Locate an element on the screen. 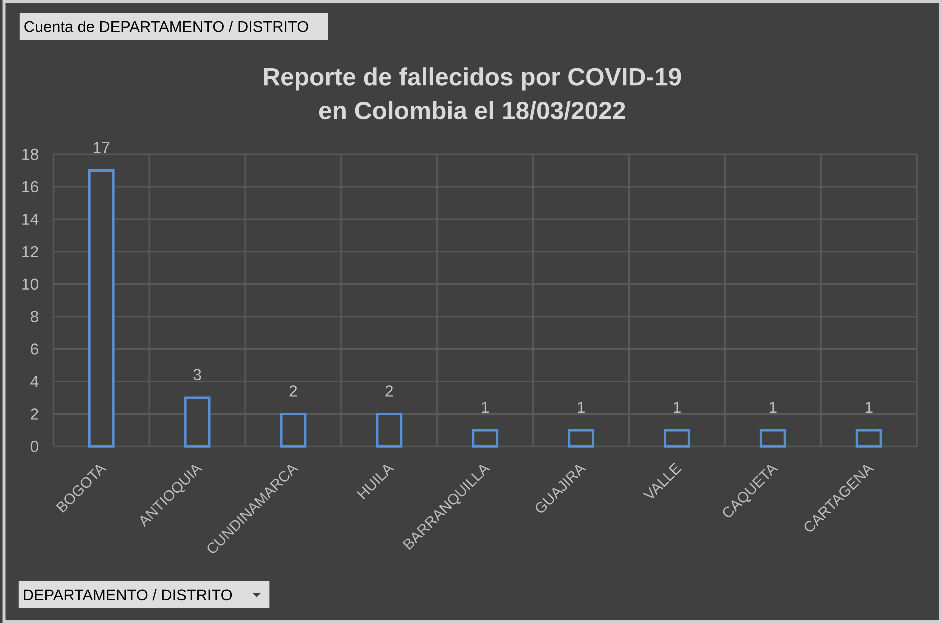 The width and height of the screenshot is (942, 623). text: DEPARTAMENTO / DISTRITO is located at coordinates (128, 595).